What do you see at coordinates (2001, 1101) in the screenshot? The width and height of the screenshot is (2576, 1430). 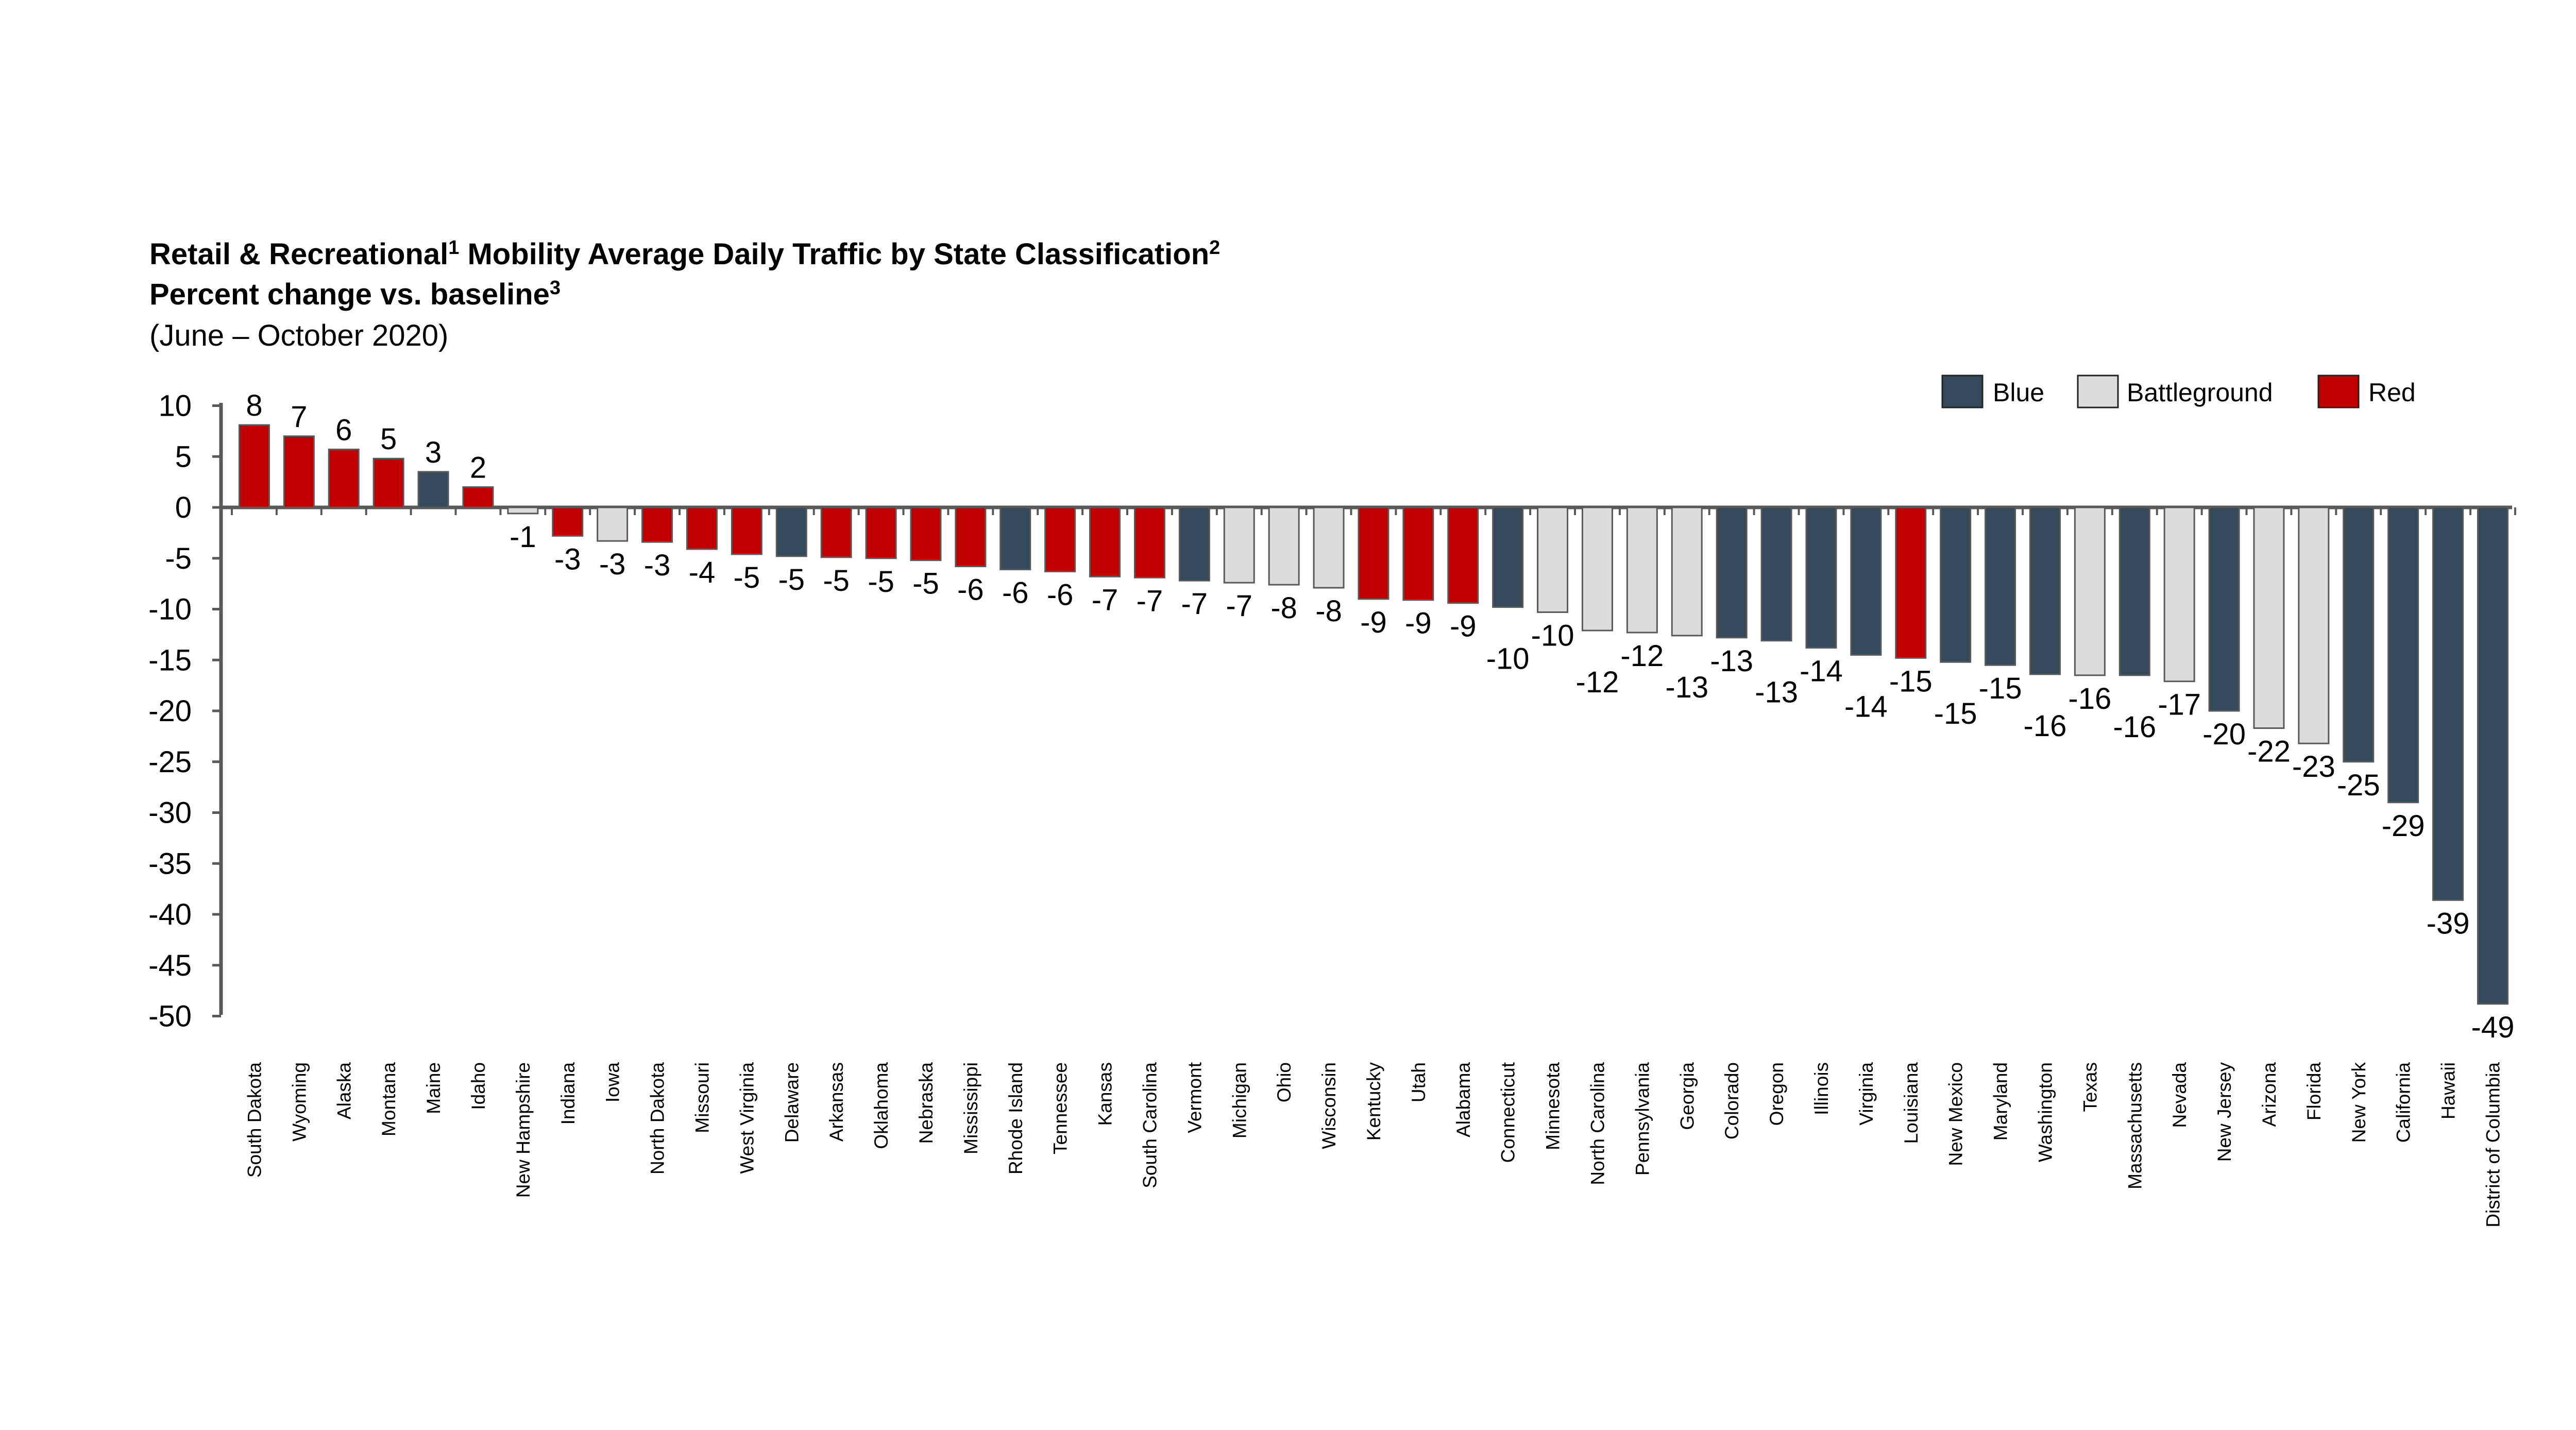 I see `x-category-label: Maryland` at bounding box center [2001, 1101].